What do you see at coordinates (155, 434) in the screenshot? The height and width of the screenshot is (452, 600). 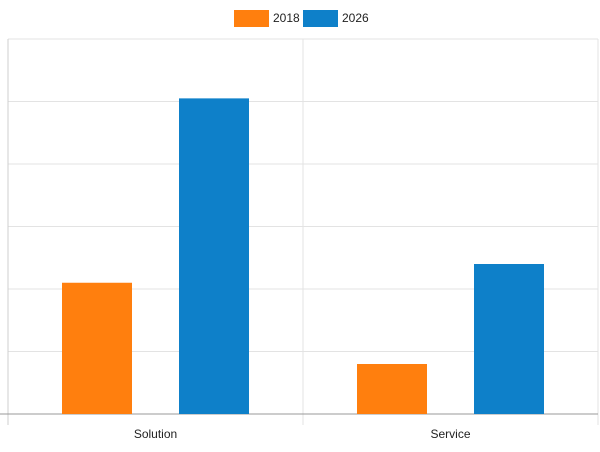 I see `x-tick-label: Solution` at bounding box center [155, 434].